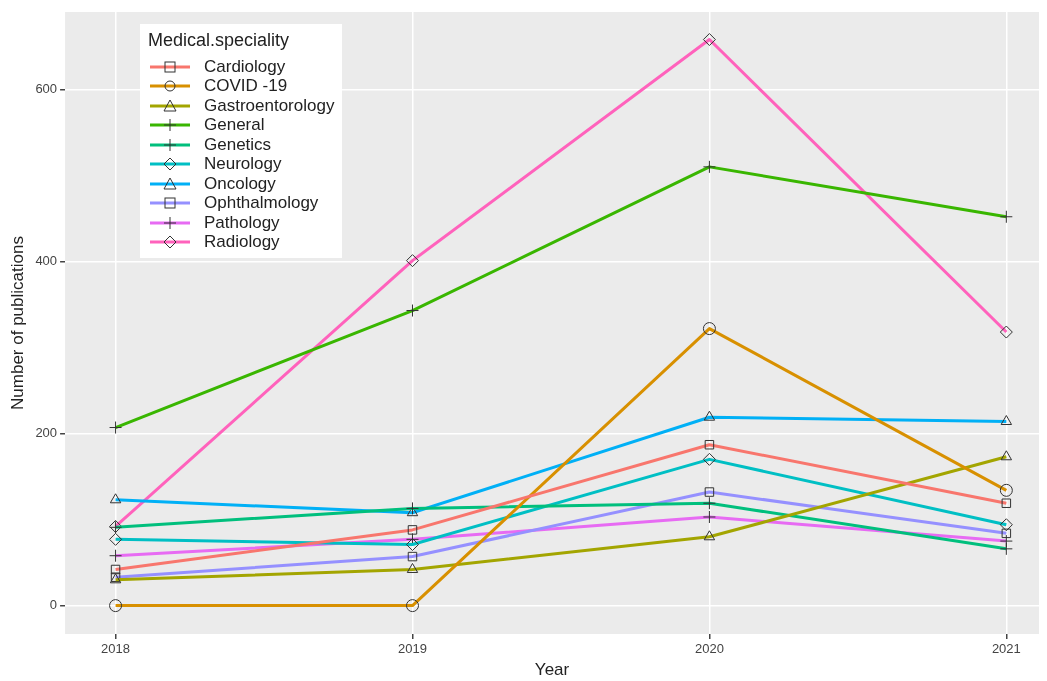 The height and width of the screenshot is (681, 1047). What do you see at coordinates (246, 86) in the screenshot?
I see `legend-label: COVID -19` at bounding box center [246, 86].